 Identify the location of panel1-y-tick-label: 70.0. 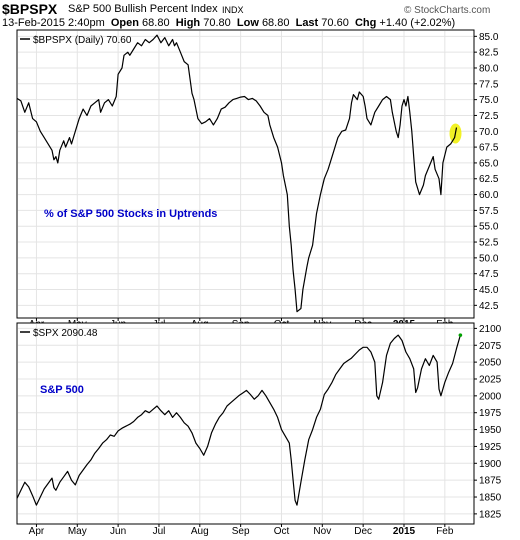
(489, 132).